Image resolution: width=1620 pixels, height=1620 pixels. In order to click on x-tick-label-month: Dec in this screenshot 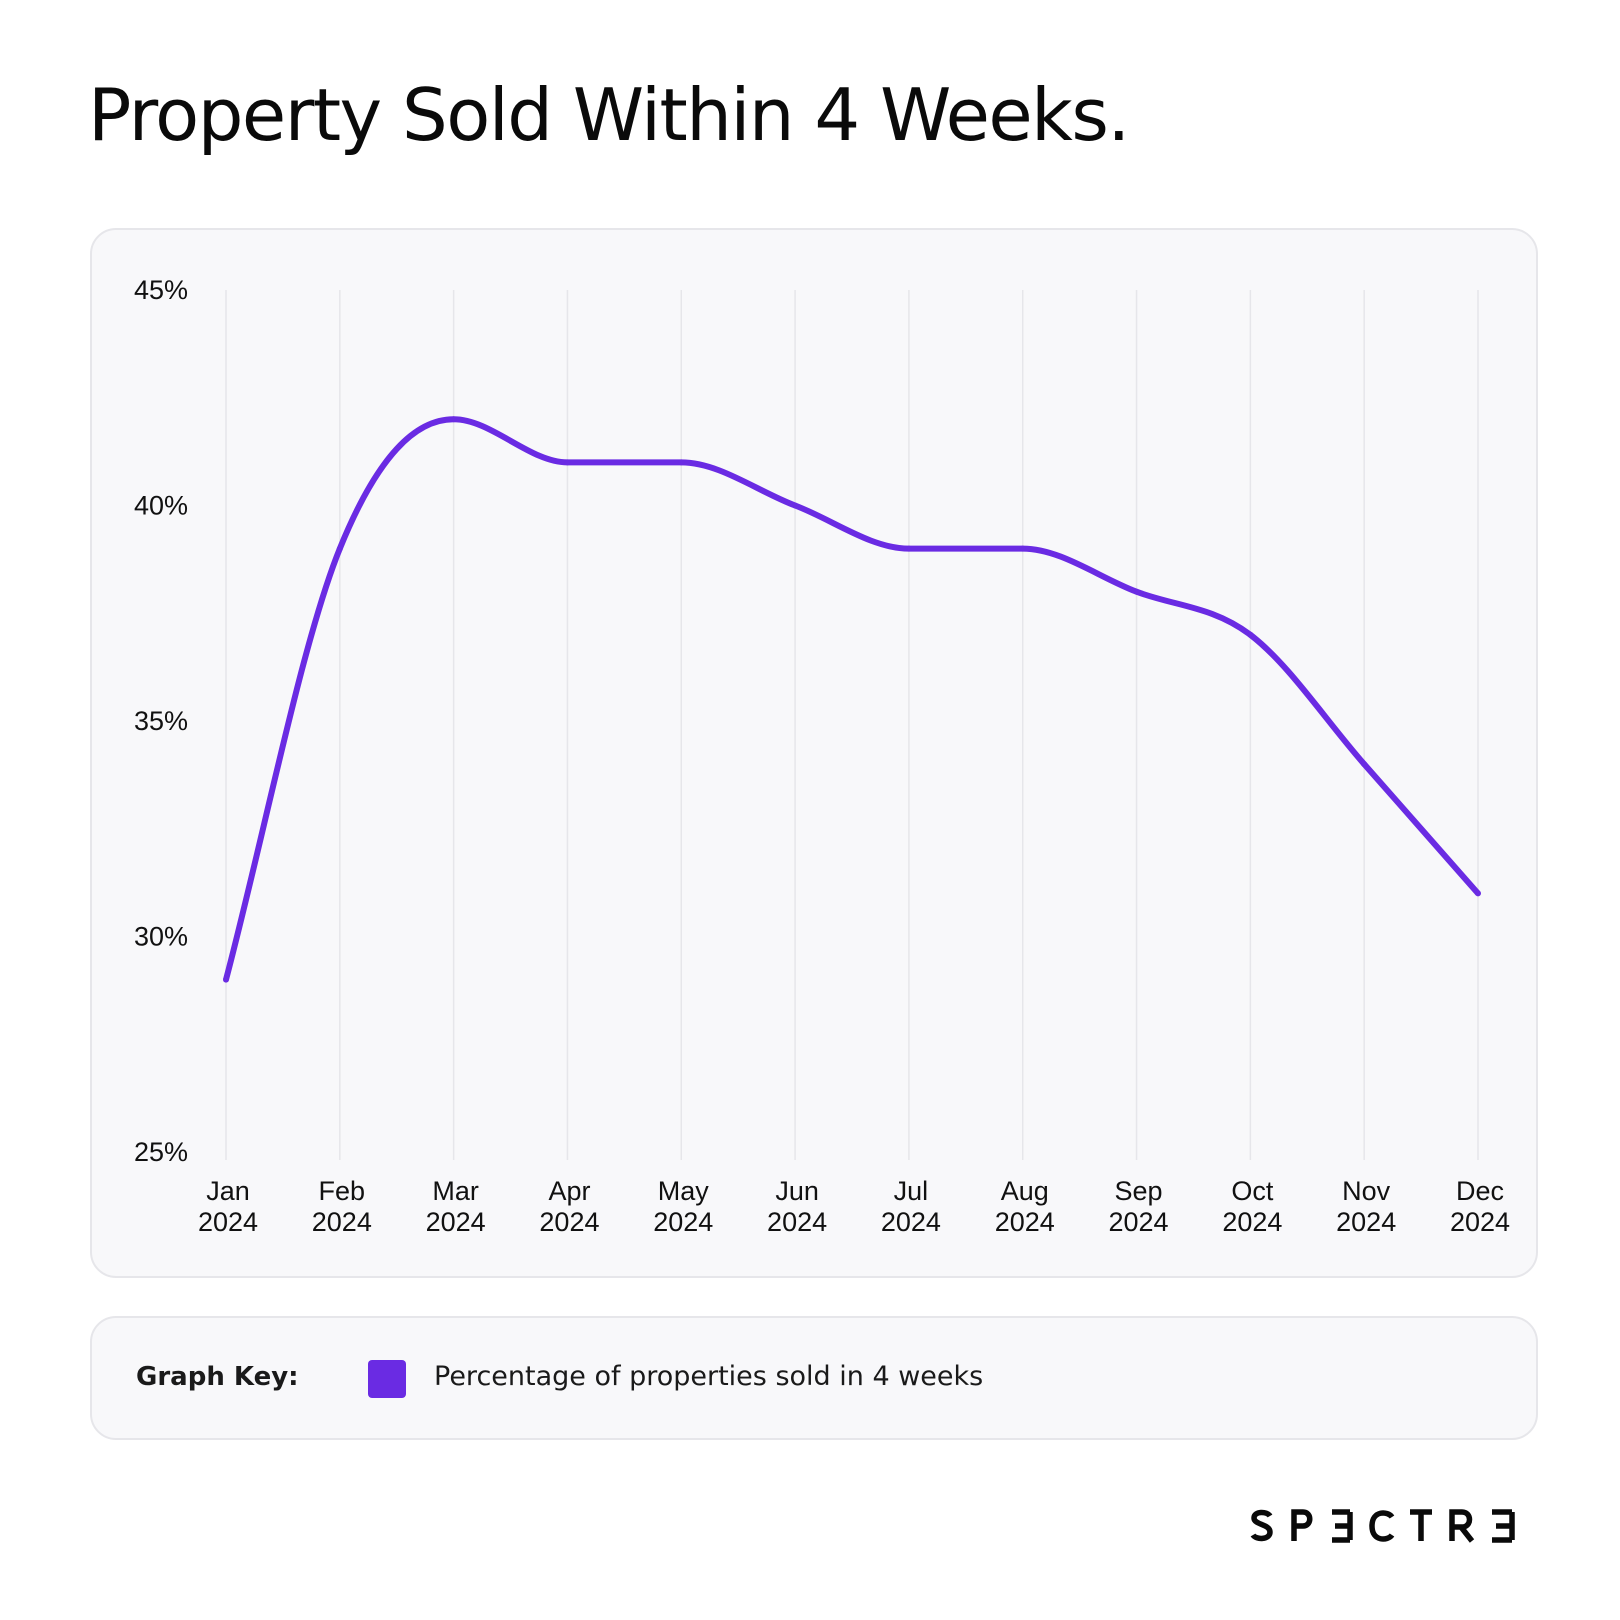, I will do `click(1480, 1191)`.